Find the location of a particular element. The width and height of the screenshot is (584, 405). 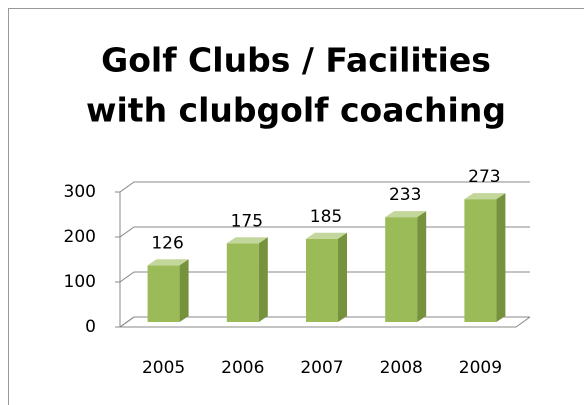

data-label: 273 is located at coordinates (484, 177).